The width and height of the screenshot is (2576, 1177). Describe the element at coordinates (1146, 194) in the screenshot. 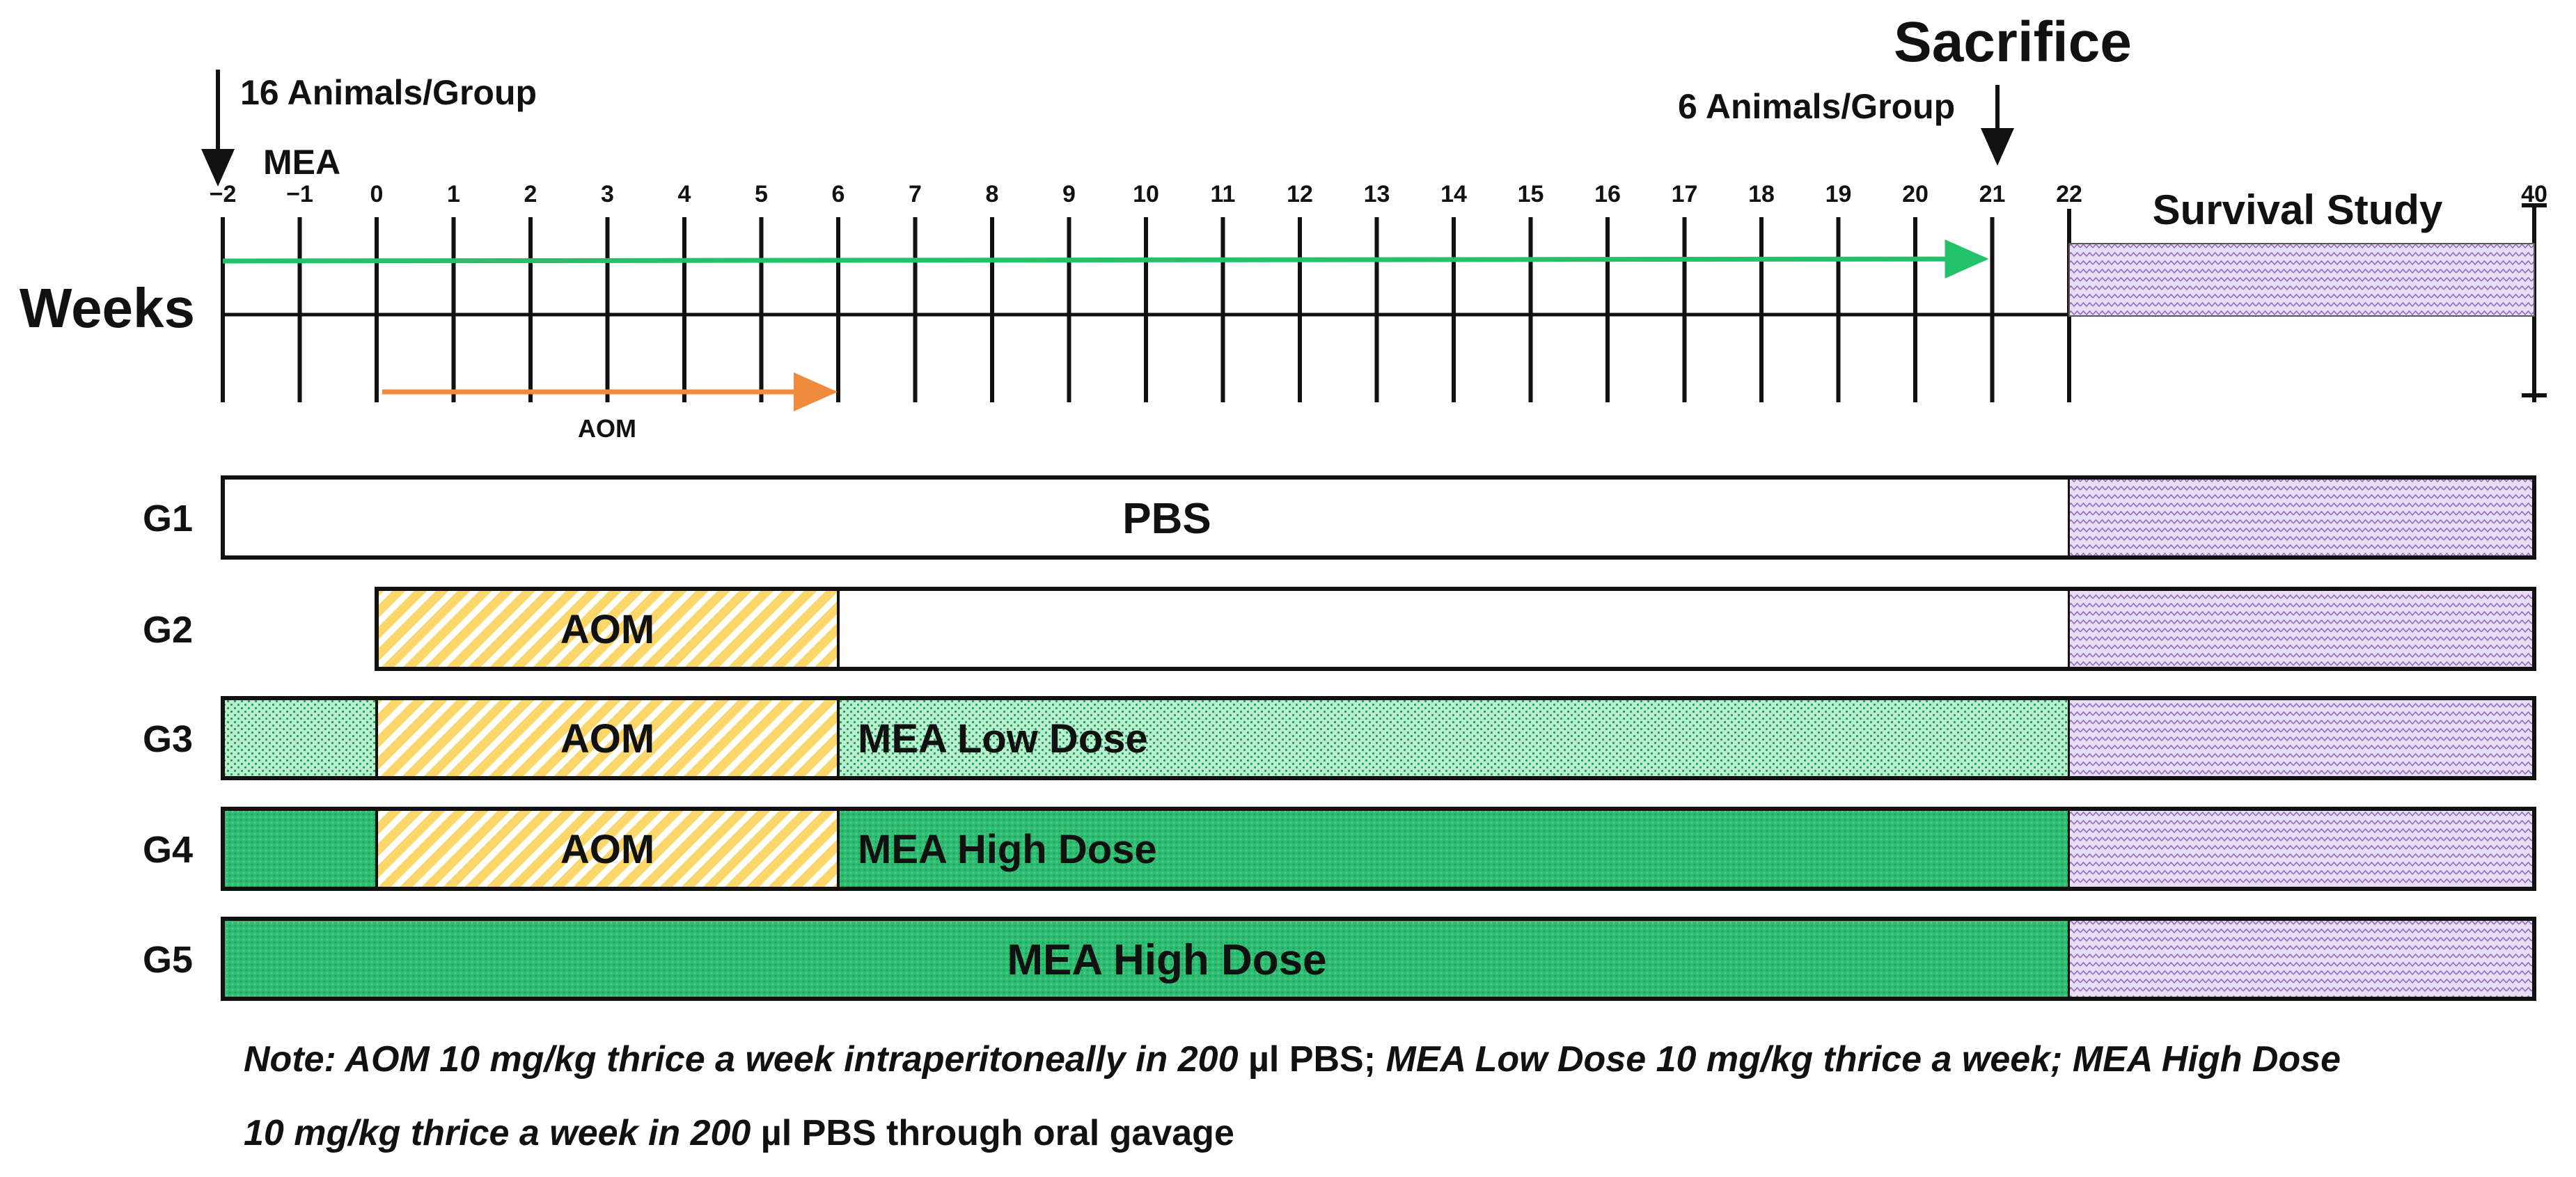

I see `week-tick-label: 10` at that location.